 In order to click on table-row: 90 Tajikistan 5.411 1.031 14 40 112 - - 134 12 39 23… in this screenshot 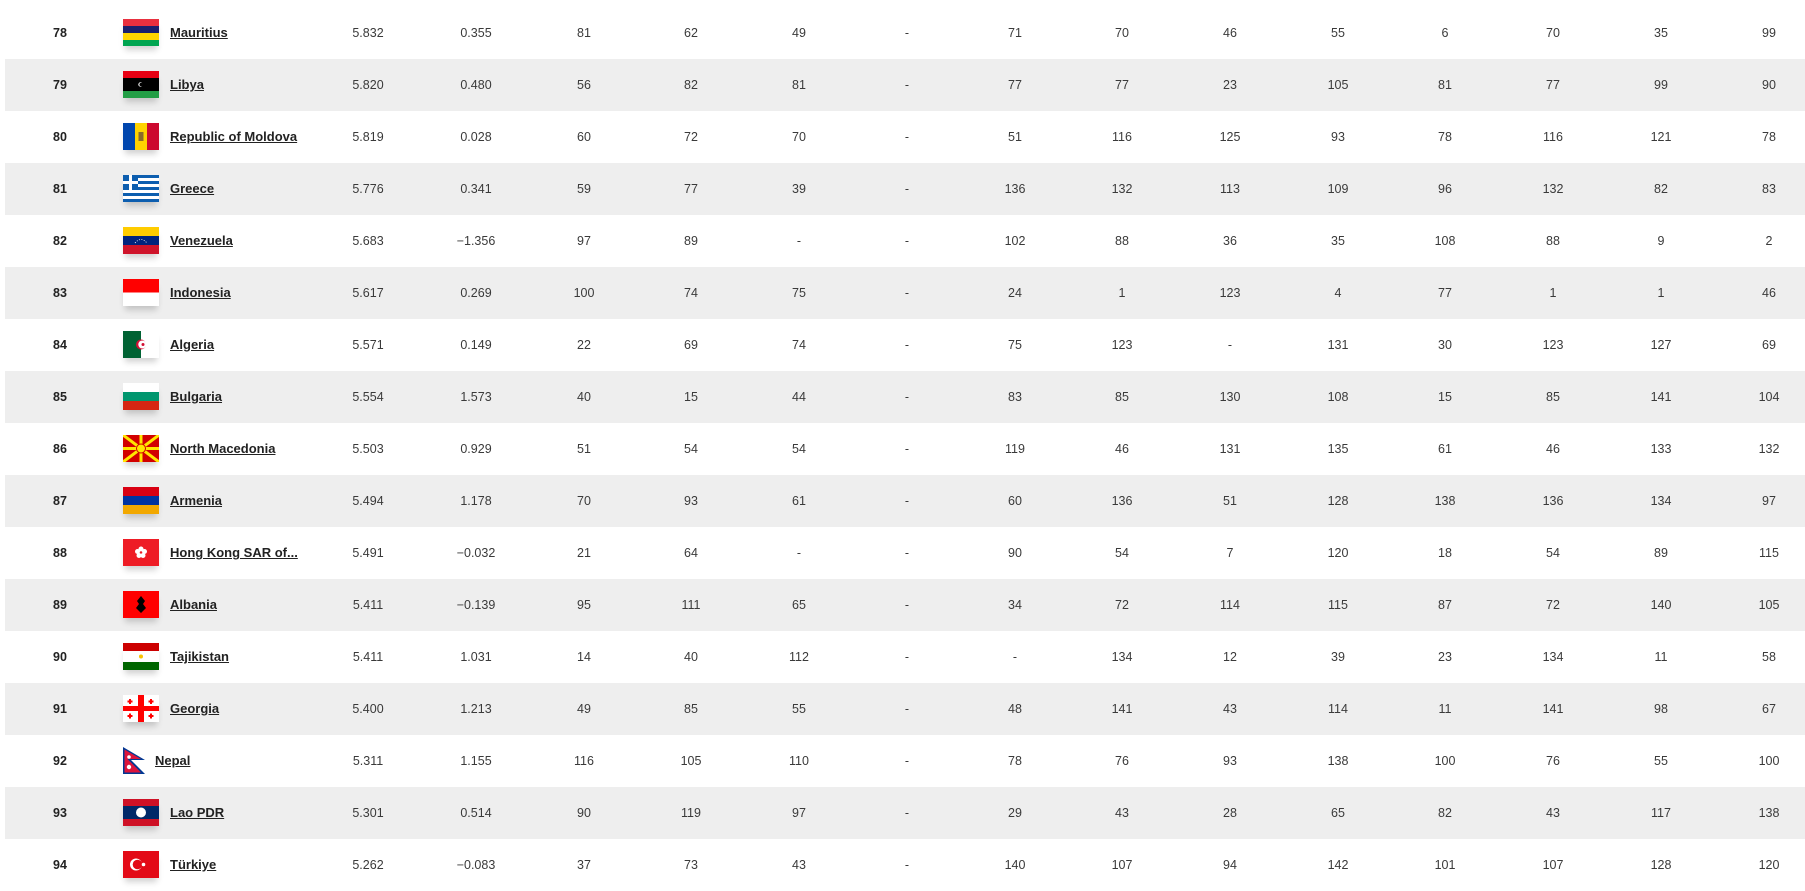, I will do `click(905, 657)`.